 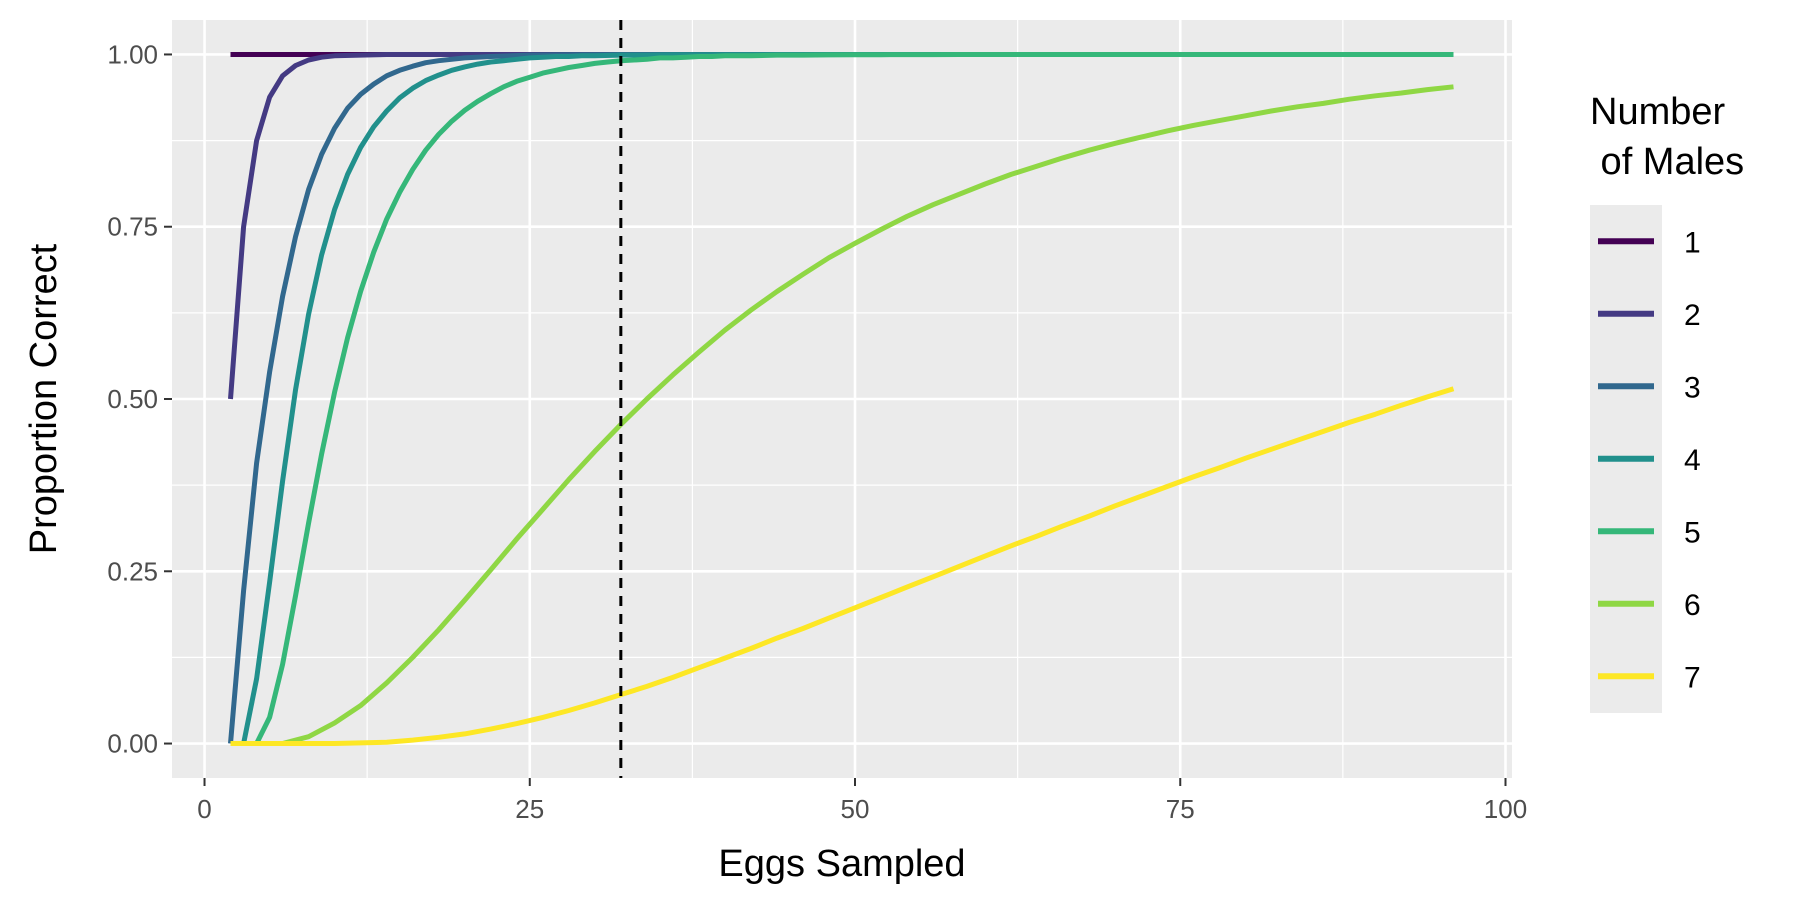 What do you see at coordinates (1692, 677) in the screenshot?
I see `legend-label-7: 7` at bounding box center [1692, 677].